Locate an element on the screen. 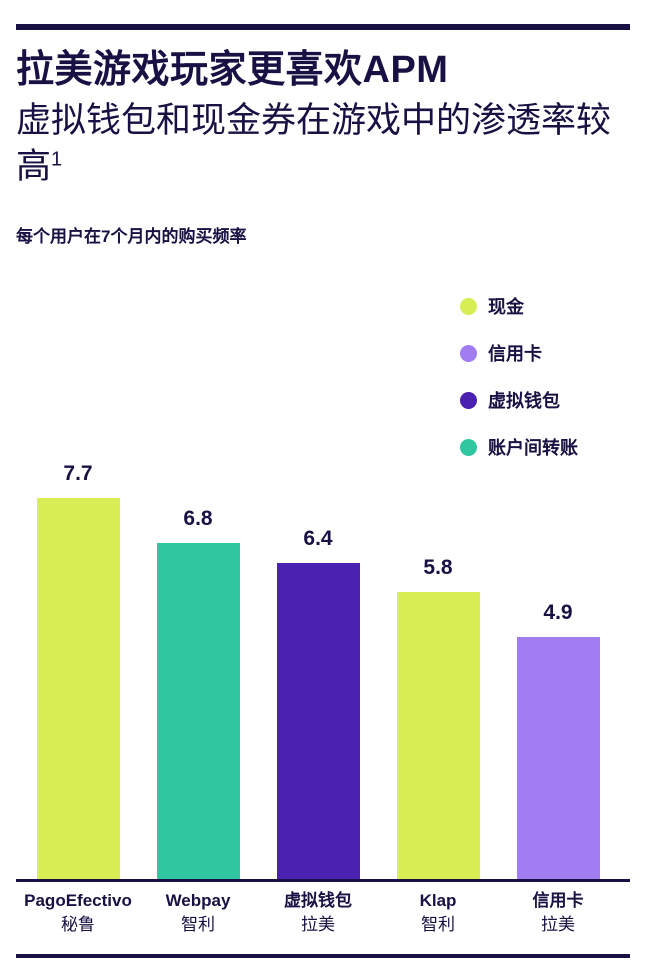 This screenshot has width=646, height=966. bar-group: 6.4 is located at coordinates (318, 667).